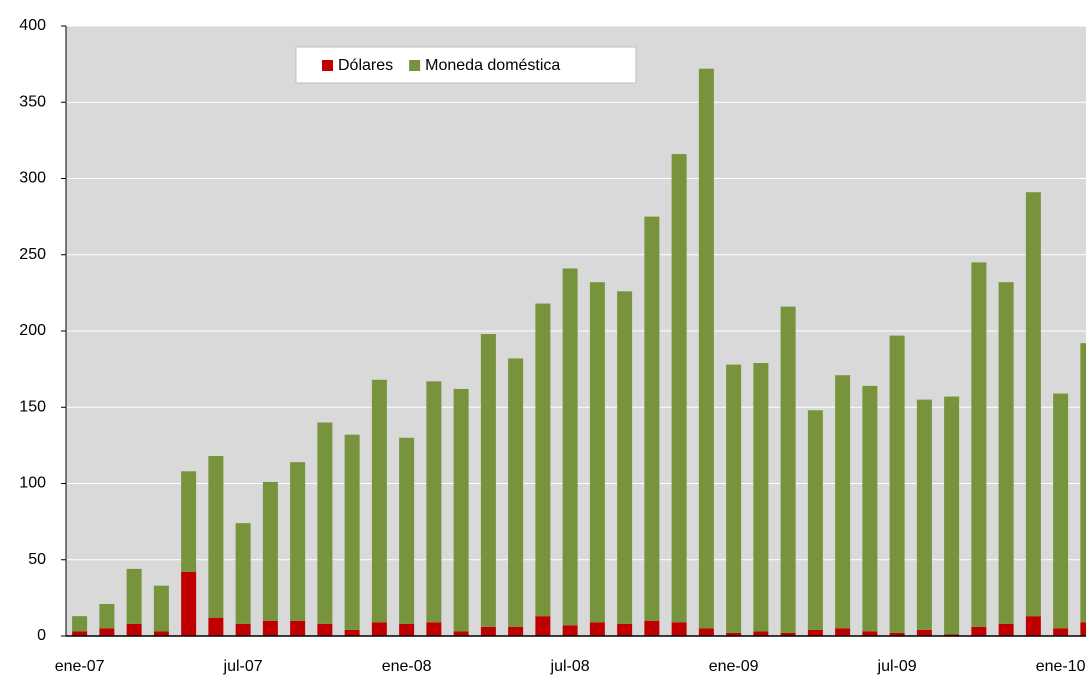 This screenshot has width=1086, height=682. Describe the element at coordinates (897, 666) in the screenshot. I see `x-tick-label: jul-09` at that location.